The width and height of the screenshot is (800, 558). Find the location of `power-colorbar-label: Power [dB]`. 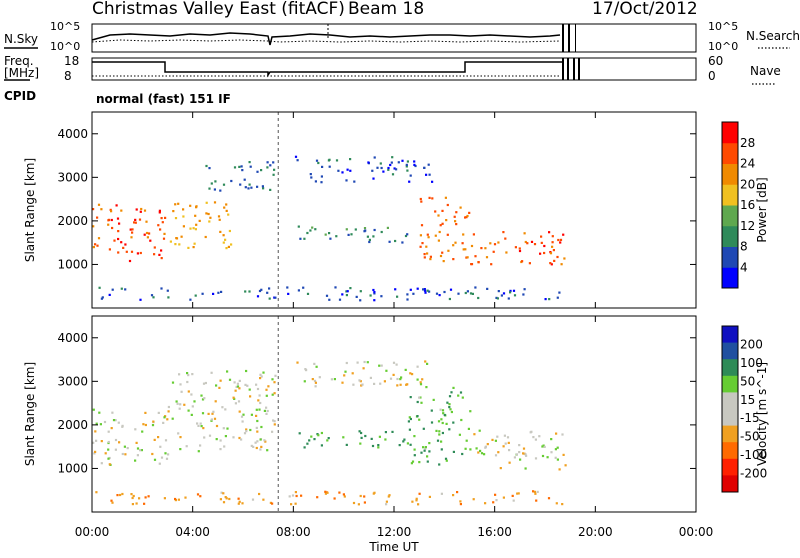

power-colorbar-label: Power [dB] is located at coordinates (762, 209).